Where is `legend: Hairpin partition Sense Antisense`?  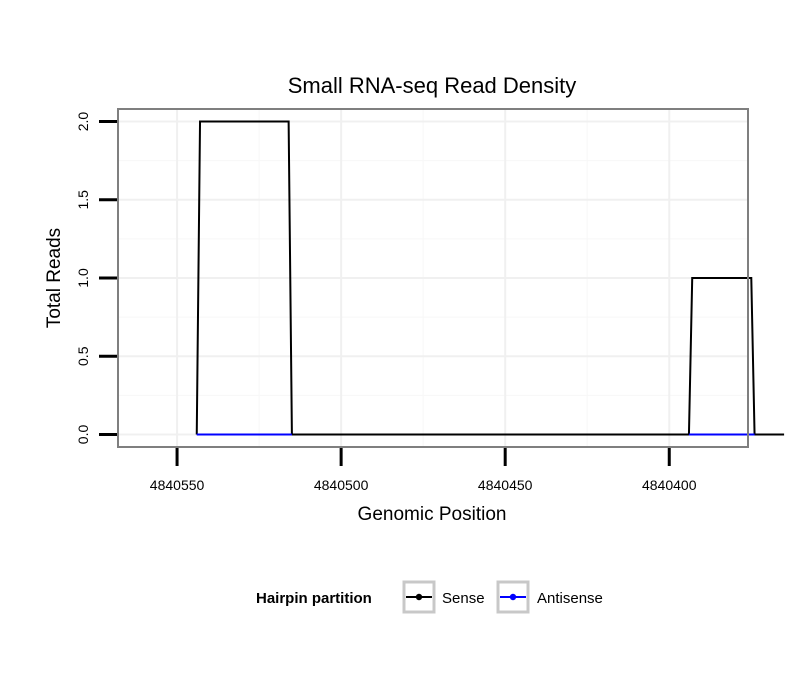
legend: Hairpin partition Sense Antisense is located at coordinates (429, 597).